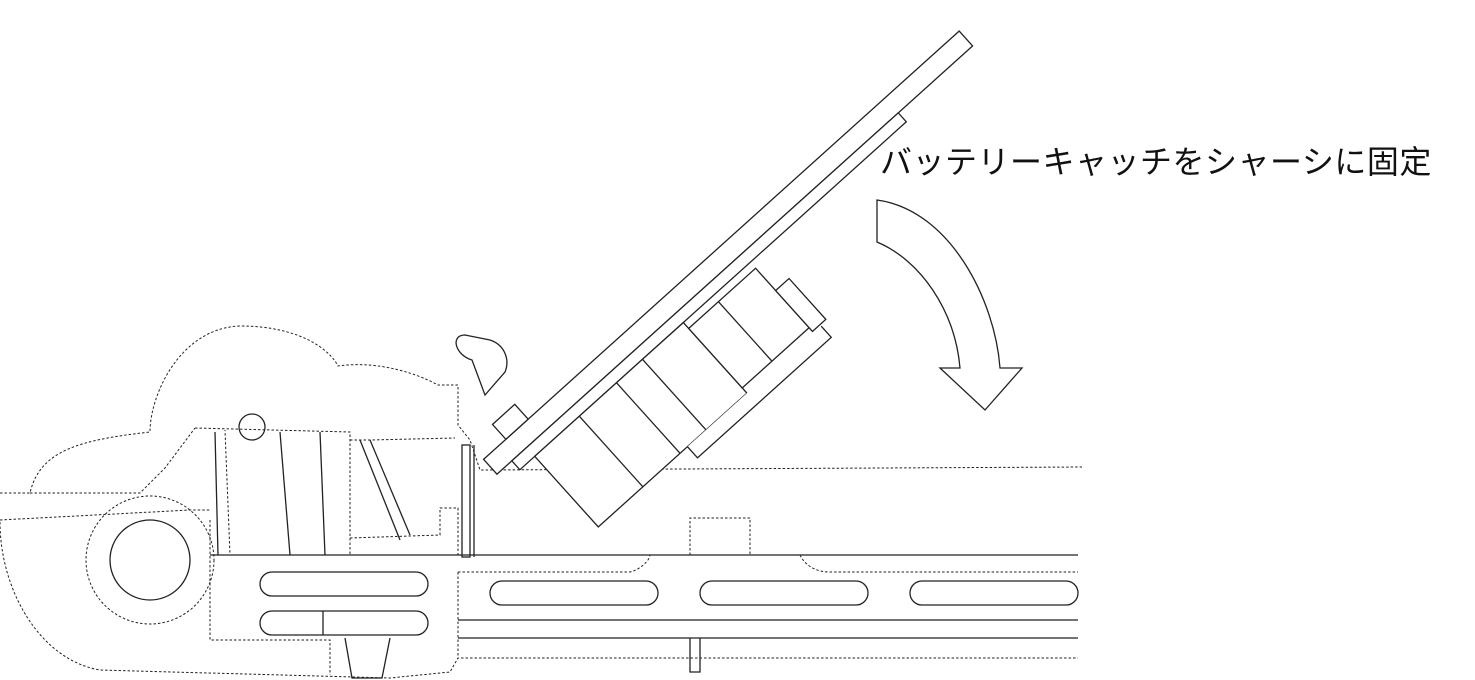  I want to click on battery-end-line, so click(745, 331).